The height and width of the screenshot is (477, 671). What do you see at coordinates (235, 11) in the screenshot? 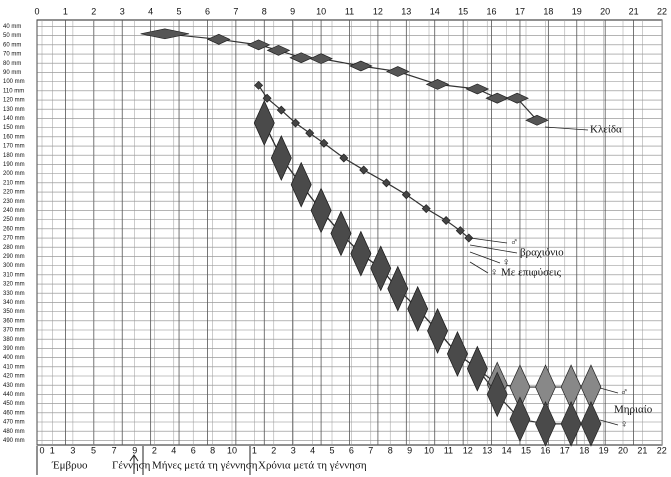
I see `x-tick-label: 7` at bounding box center [235, 11].